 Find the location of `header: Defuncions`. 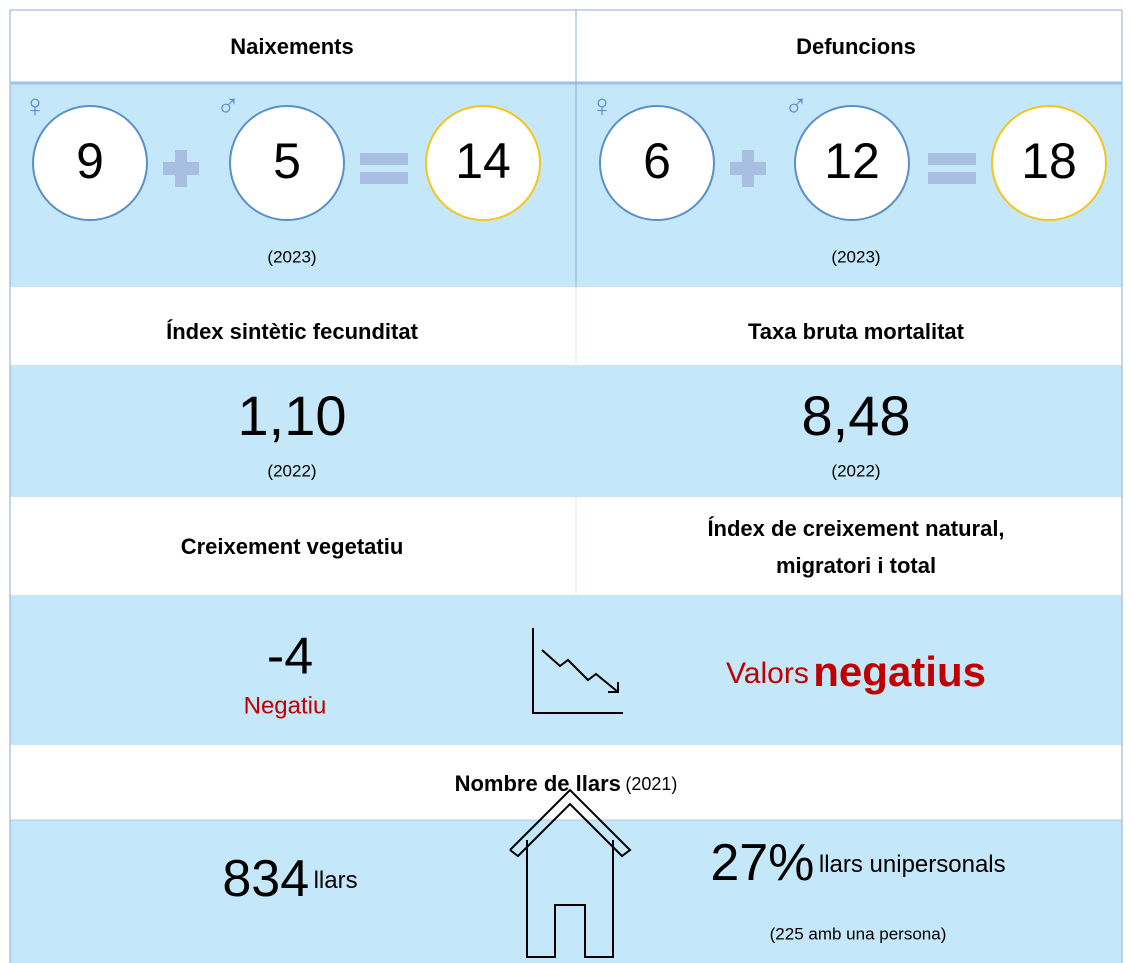

header: Defuncions is located at coordinates (856, 46).